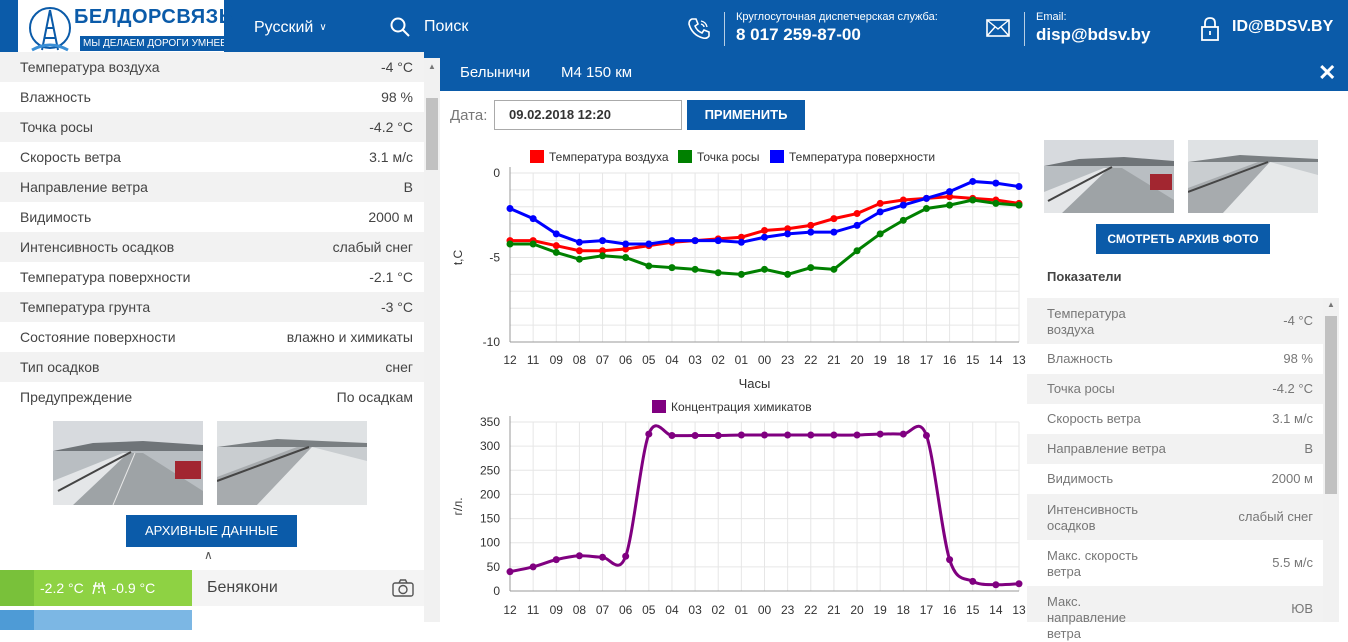 The image size is (1348, 642). I want to click on x-tick-label: 18, so click(904, 360).